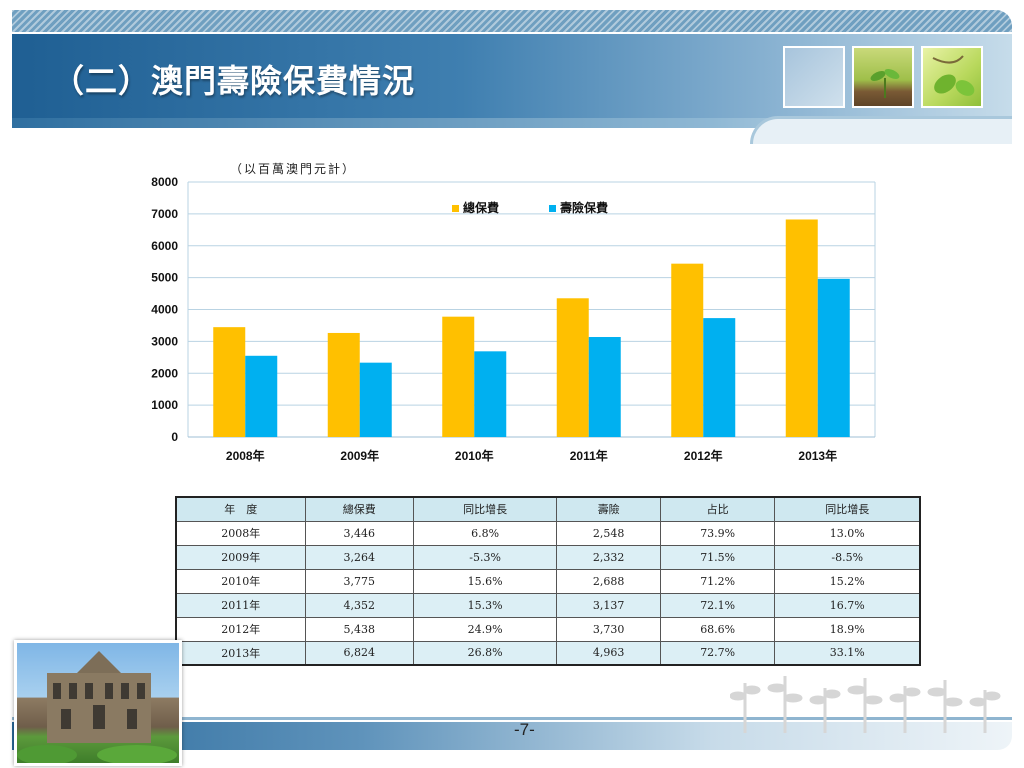  Describe the element at coordinates (847, 533) in the screenshot. I see `table-cell: 13.0%` at that location.